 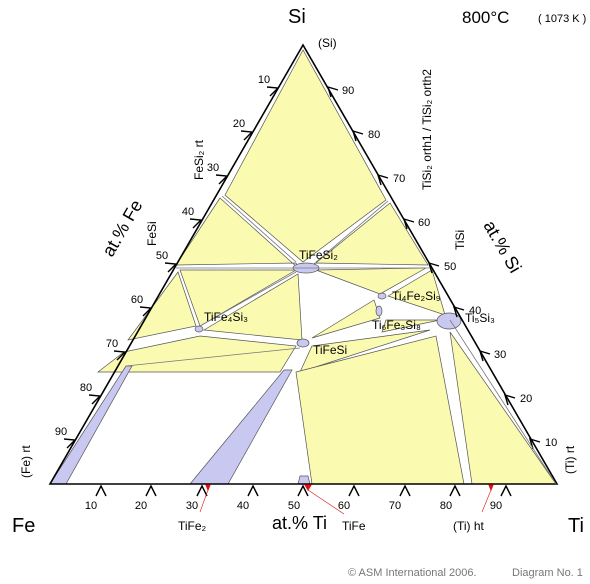 I want to click on tick-bottom-40: 40, so click(x=243, y=506).